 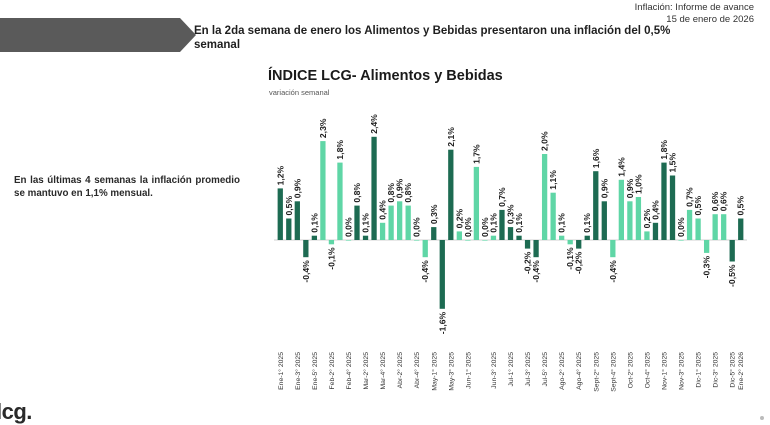 I want to click on data-label-32: 1,1%, so click(x=553, y=180).